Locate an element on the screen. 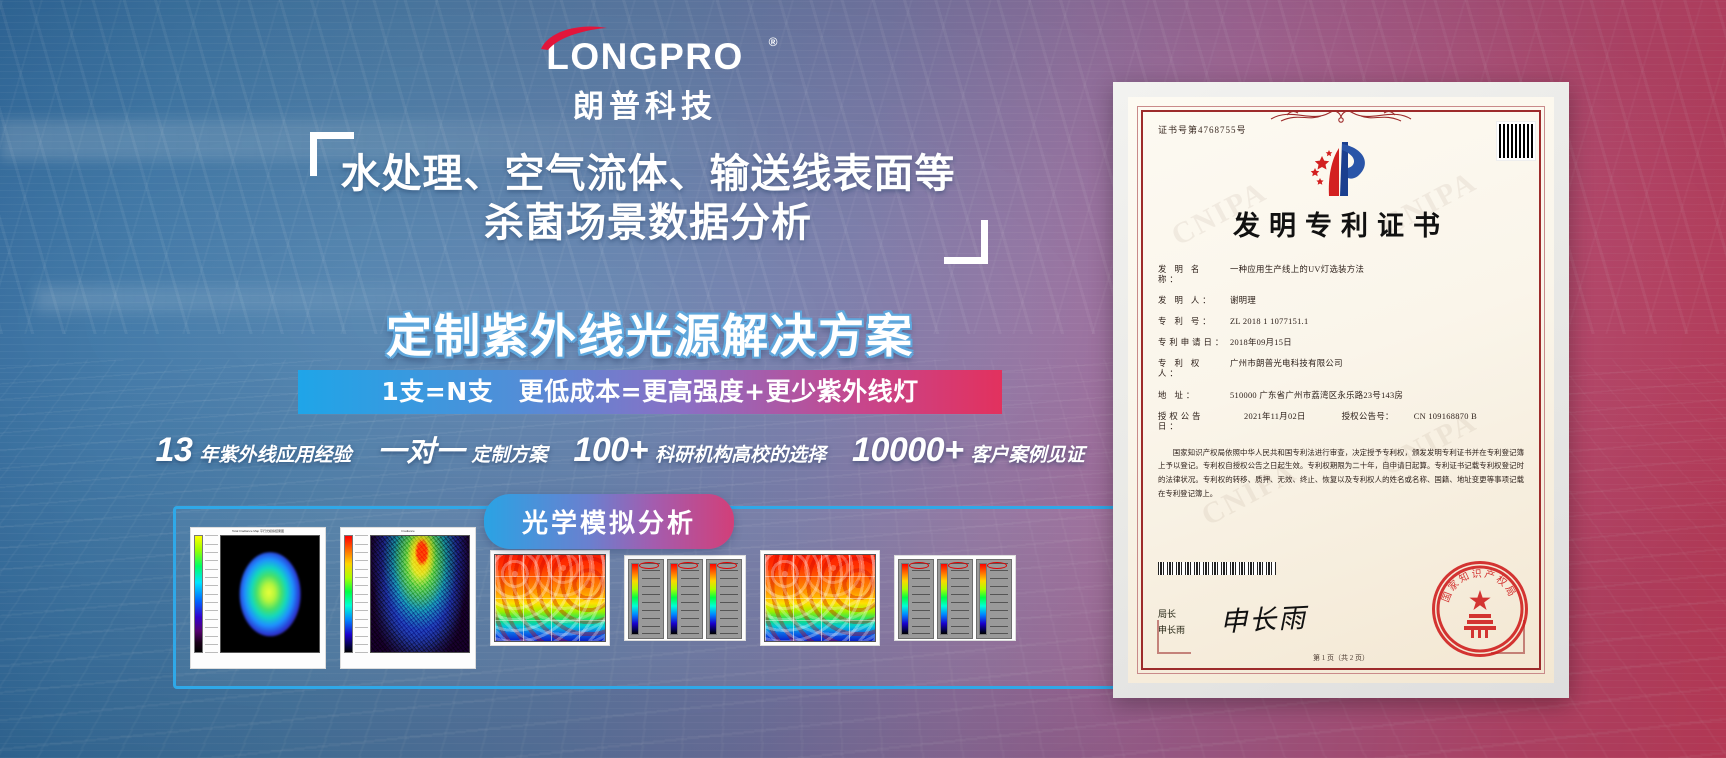 The width and height of the screenshot is (1726, 758). stat-item-0: 13 年紫外线应用经验 is located at coordinates (254, 450).